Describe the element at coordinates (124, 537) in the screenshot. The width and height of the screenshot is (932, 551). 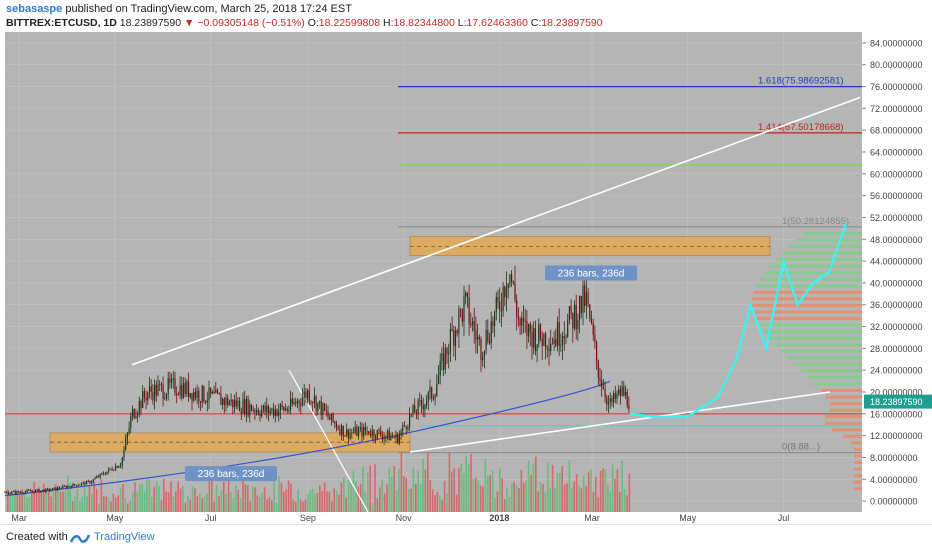
I see `tradingview-link: TradingView` at that location.